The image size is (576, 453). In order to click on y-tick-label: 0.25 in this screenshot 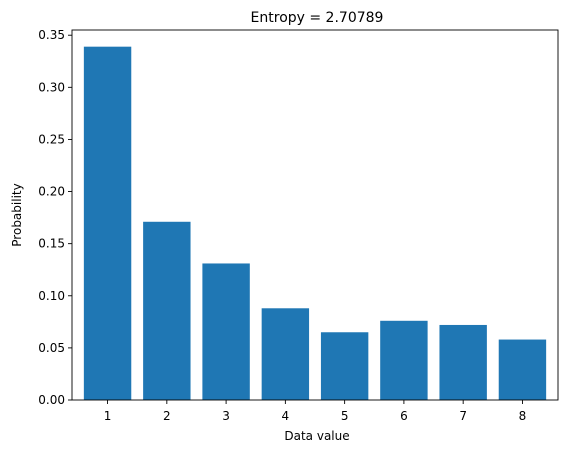, I will do `click(51, 139)`.